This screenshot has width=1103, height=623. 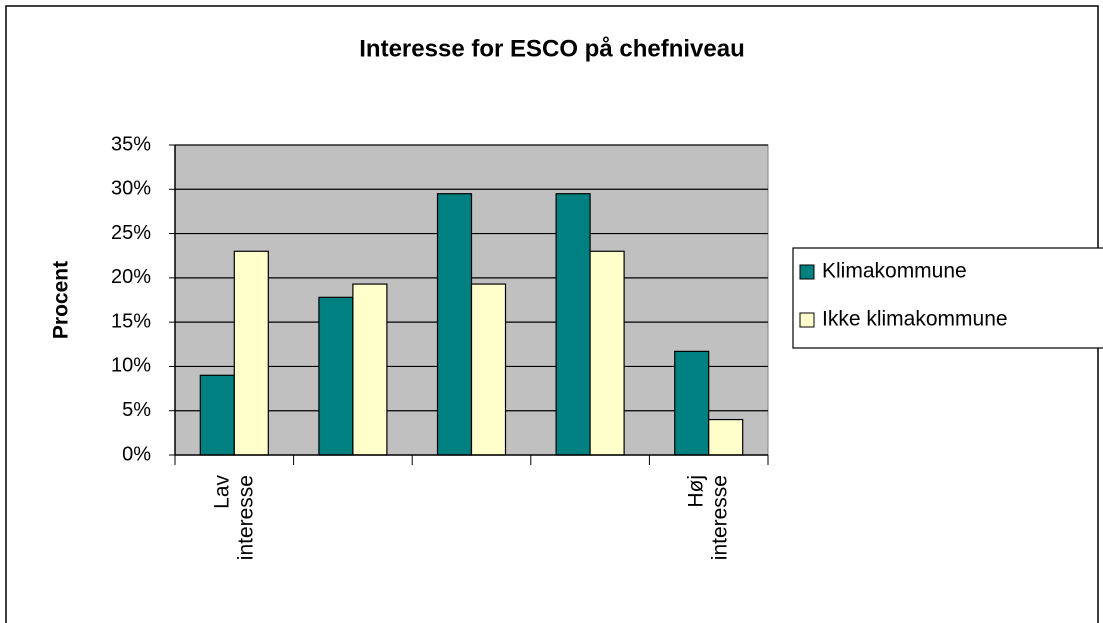 I want to click on x-tick-label-line: Høj, so click(x=695, y=491).